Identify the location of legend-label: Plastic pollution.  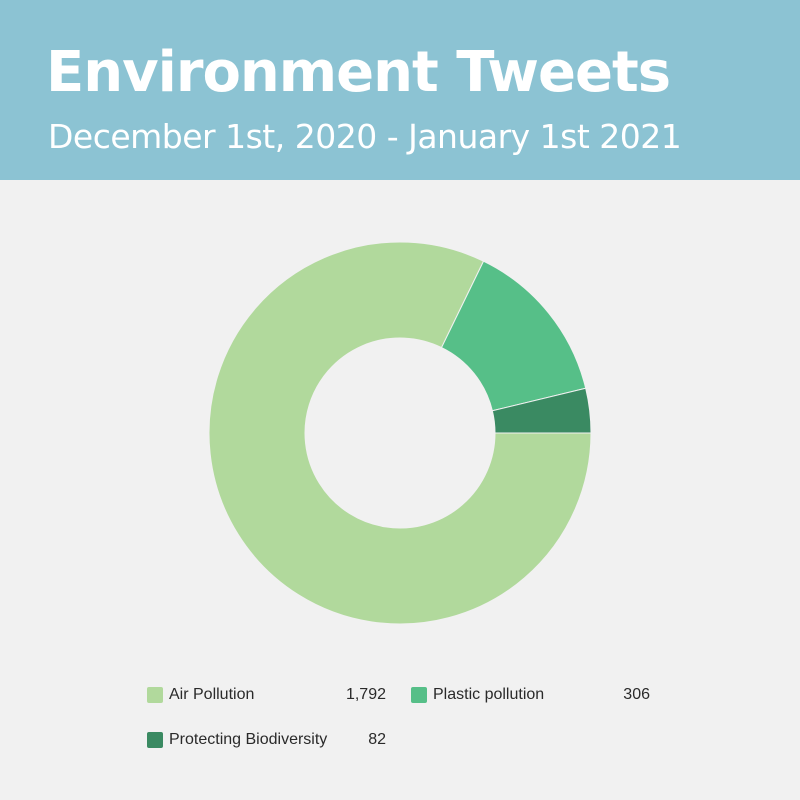
(489, 694).